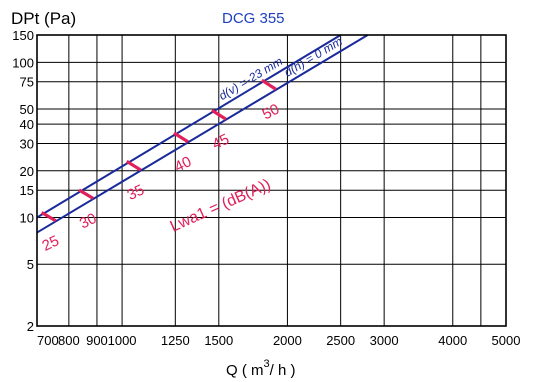  Describe the element at coordinates (69, 340) in the screenshot. I see `x-tick-label: 800` at that location.